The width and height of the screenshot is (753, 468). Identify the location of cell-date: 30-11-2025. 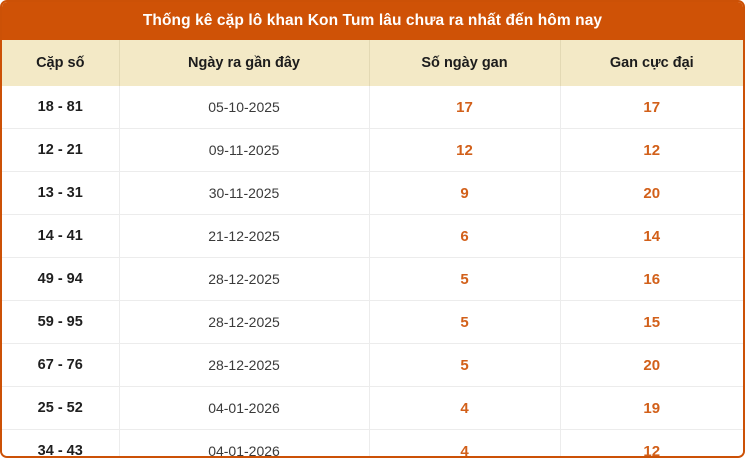
(244, 193).